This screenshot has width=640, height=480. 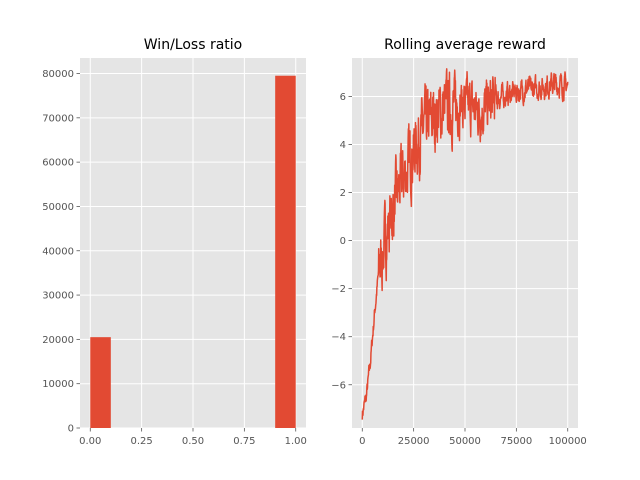 What do you see at coordinates (58, 74) in the screenshot?
I see `y-tick-label: 80000` at bounding box center [58, 74].